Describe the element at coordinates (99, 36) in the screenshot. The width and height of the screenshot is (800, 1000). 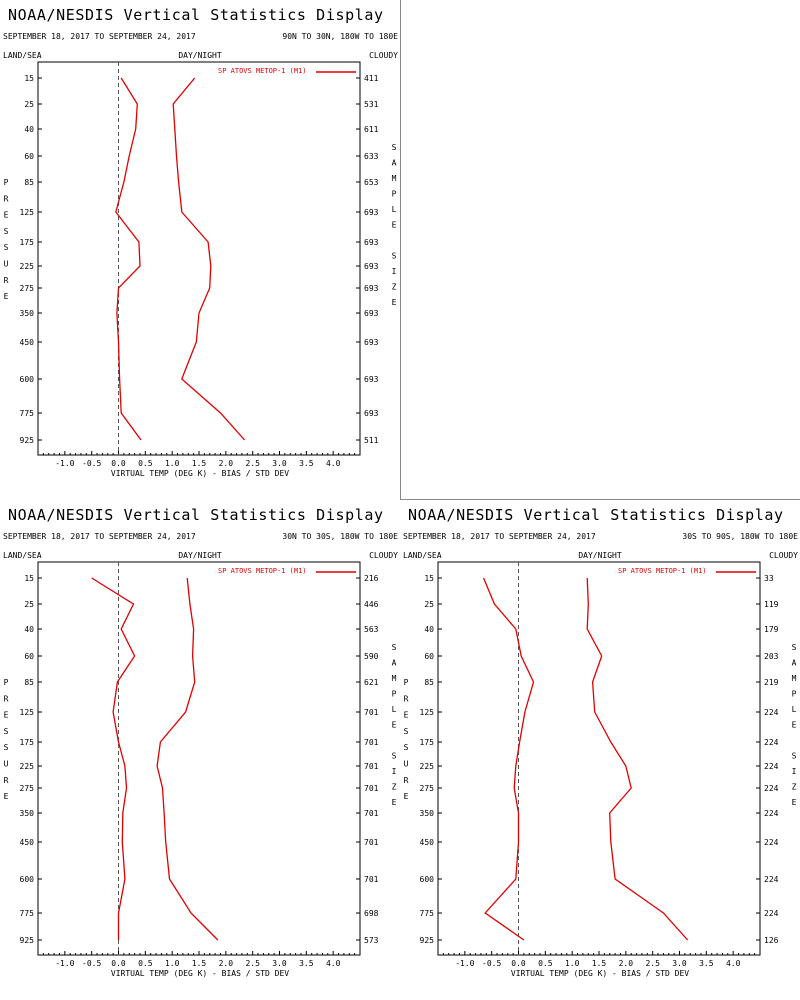
I see `date-range: SEPTEMBER 18, 2017 TO SEPTEMBER 24, 2017` at that location.